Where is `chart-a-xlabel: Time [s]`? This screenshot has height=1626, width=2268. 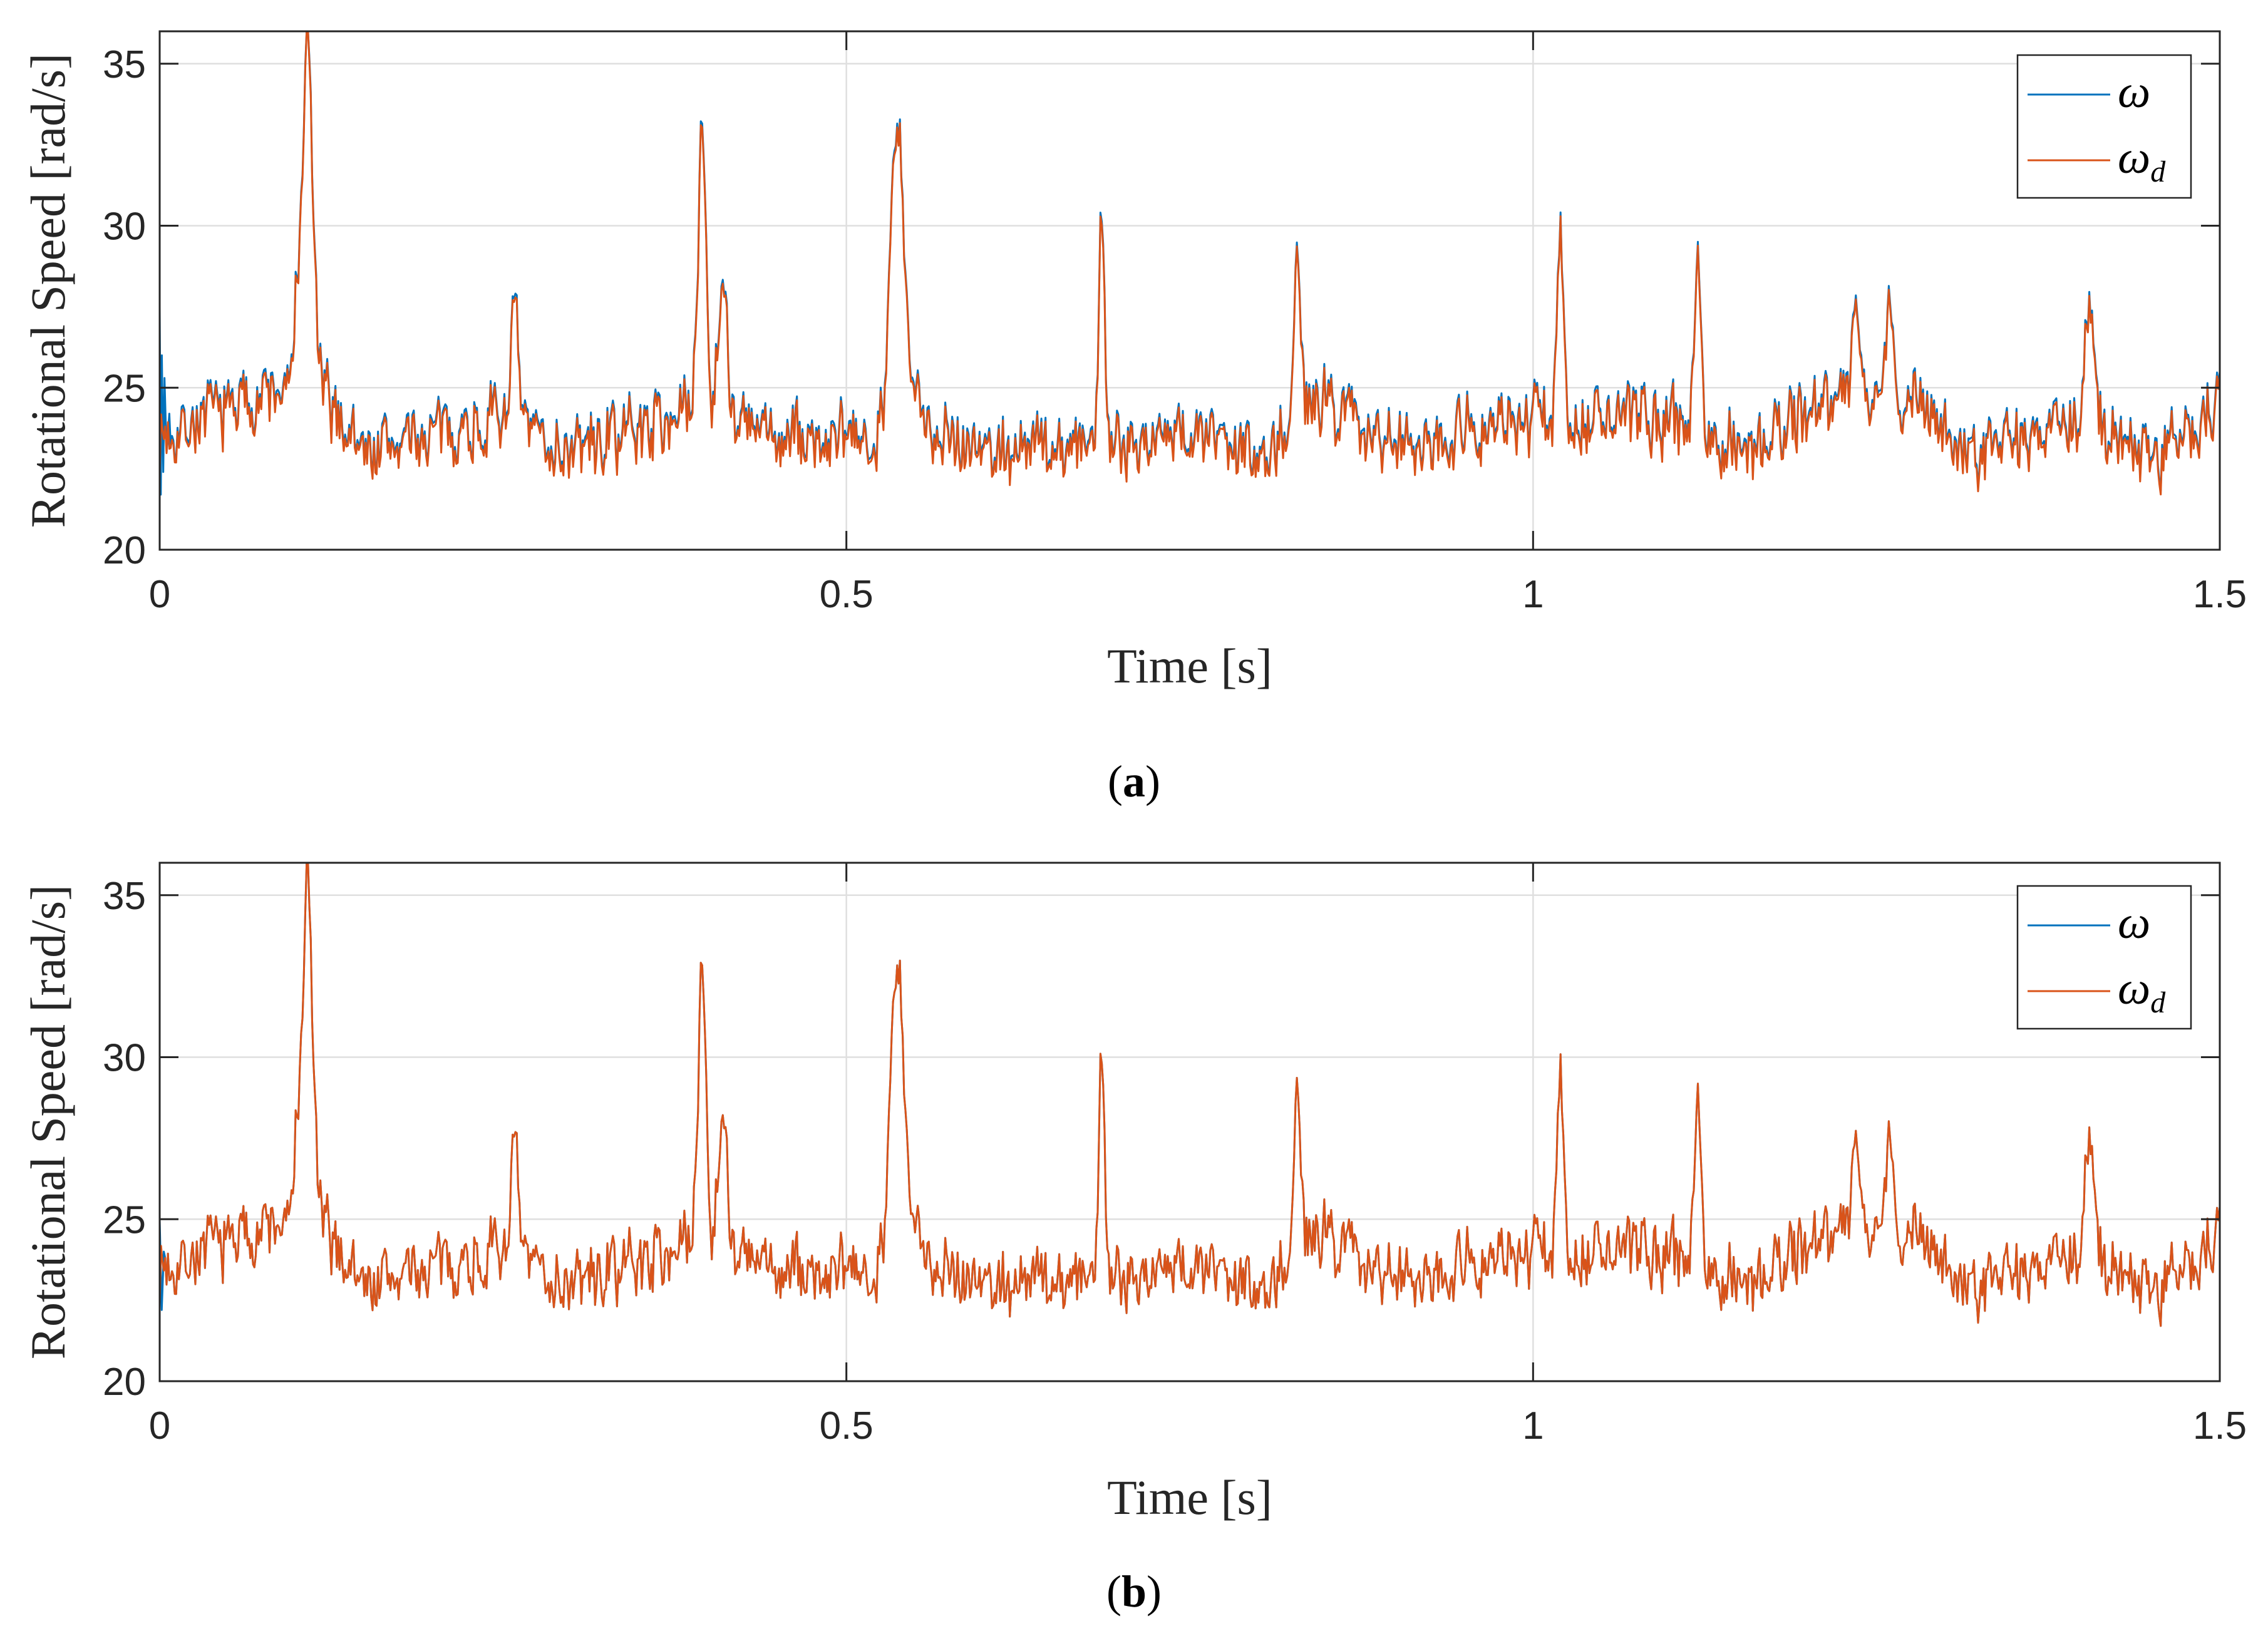
chart-a-xlabel: Time [s] is located at coordinates (1189, 666).